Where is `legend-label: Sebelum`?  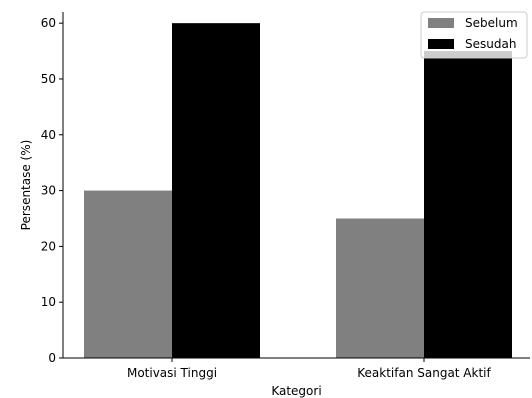 legend-label: Sebelum is located at coordinates (491, 23).